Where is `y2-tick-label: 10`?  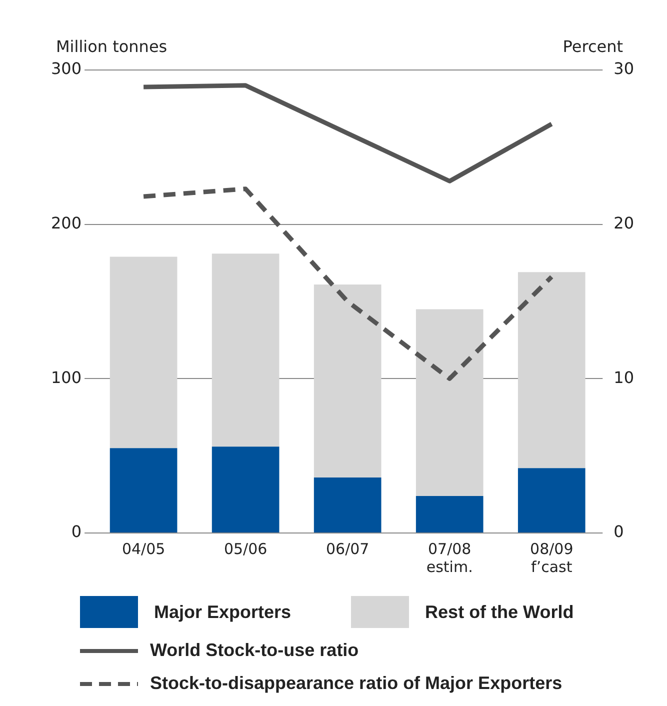
y2-tick-label: 10 is located at coordinates (624, 377).